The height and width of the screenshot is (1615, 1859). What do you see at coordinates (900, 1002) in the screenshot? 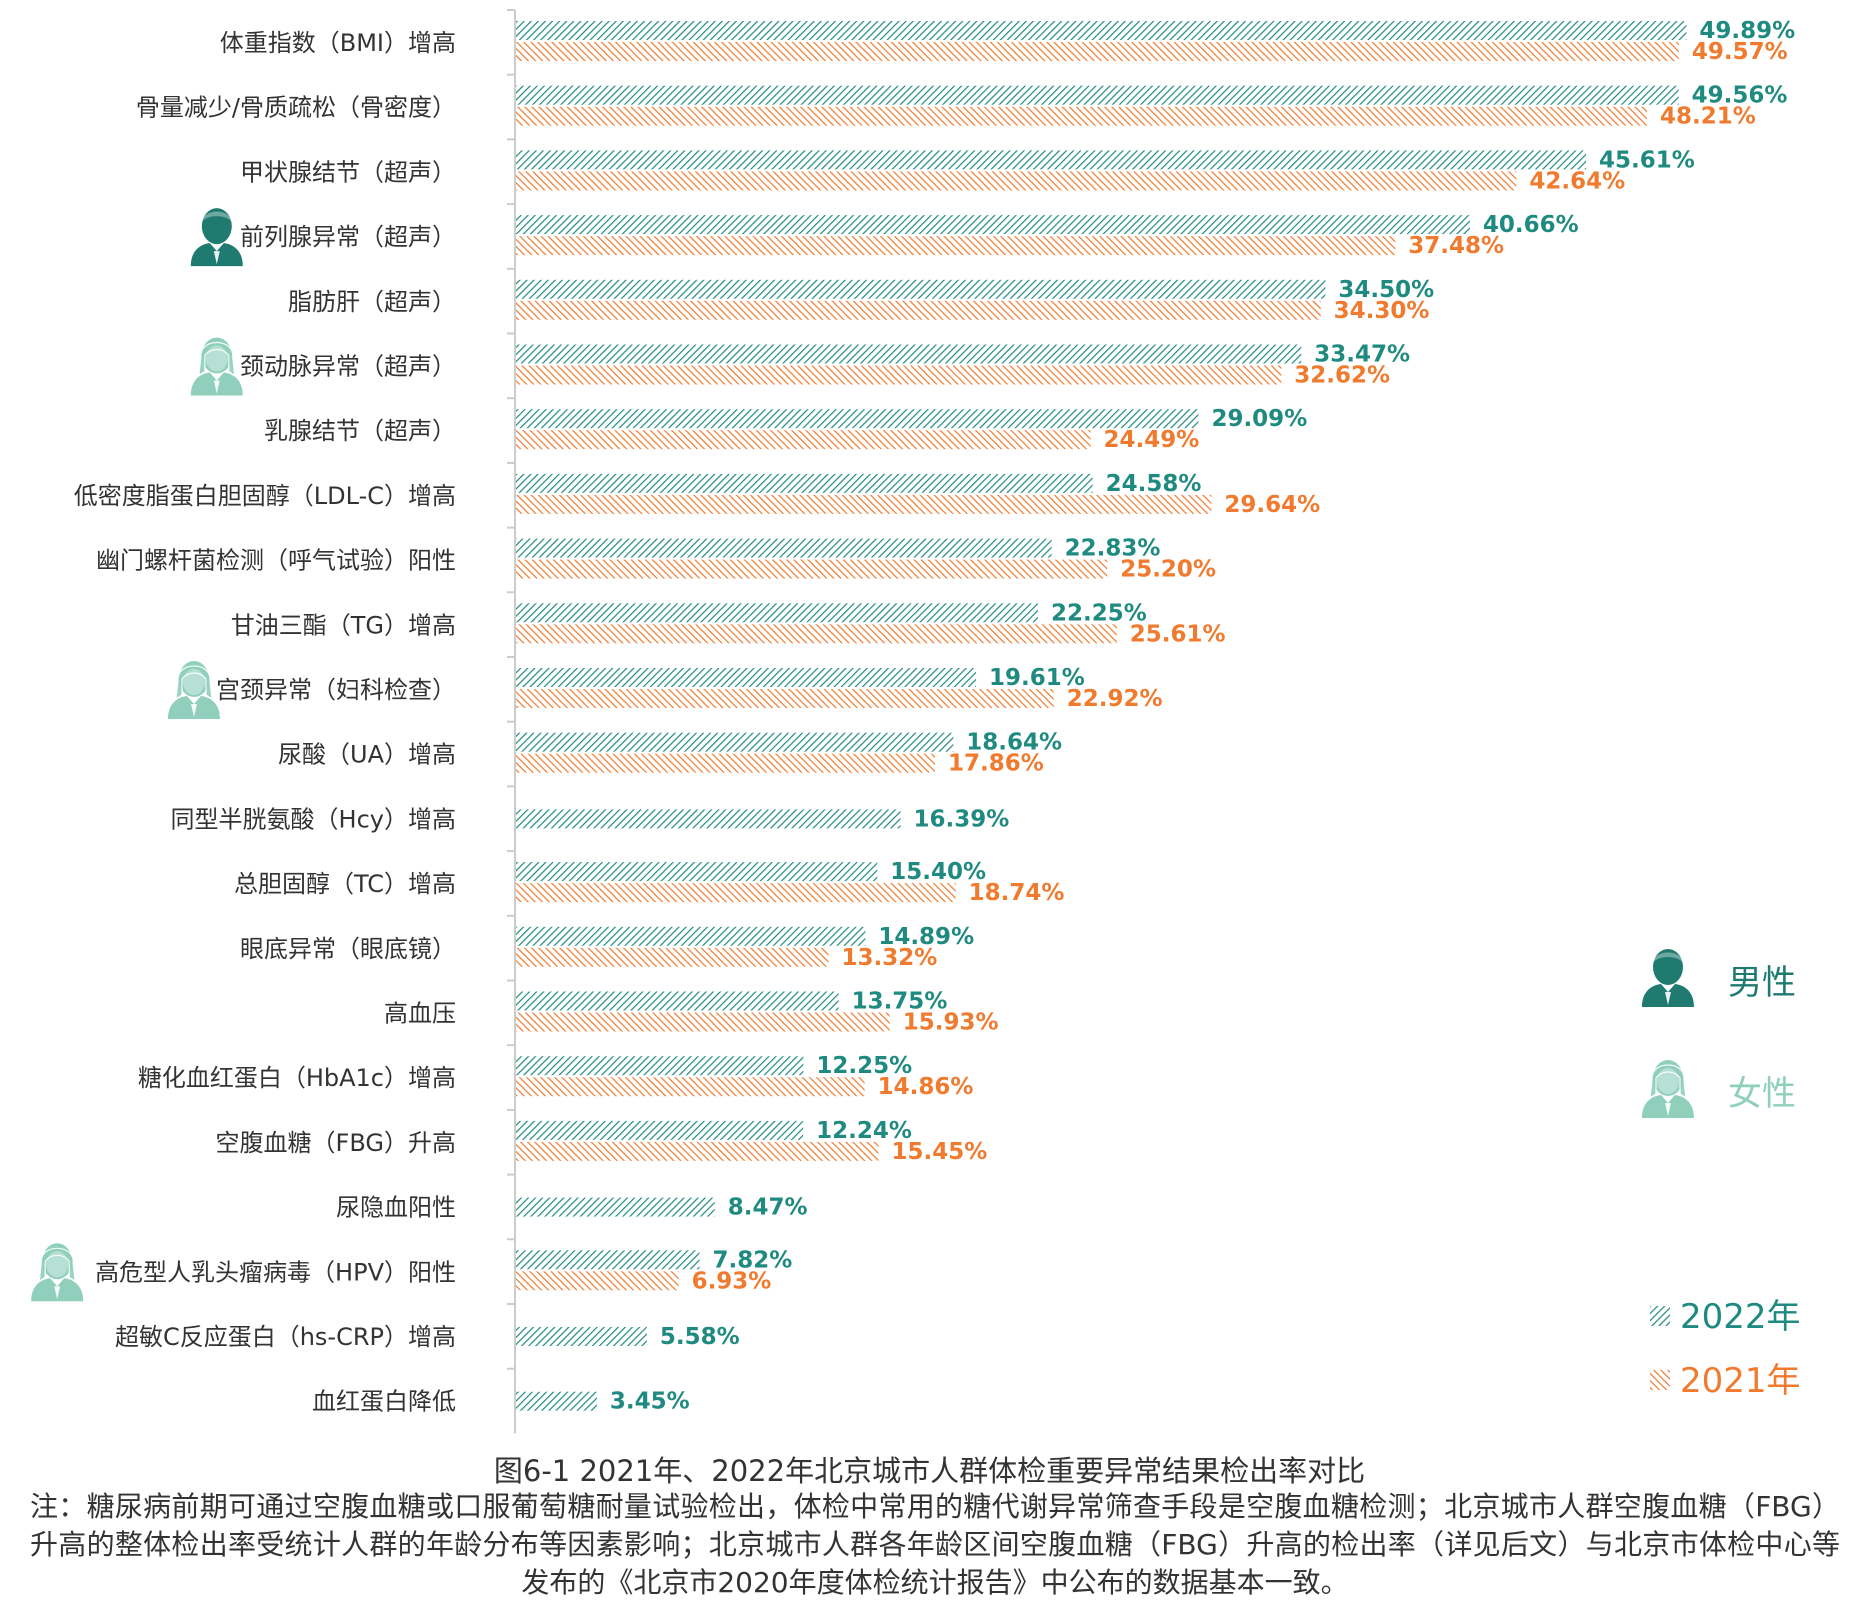
I see `value-label-2022: 13.75%` at bounding box center [900, 1002].